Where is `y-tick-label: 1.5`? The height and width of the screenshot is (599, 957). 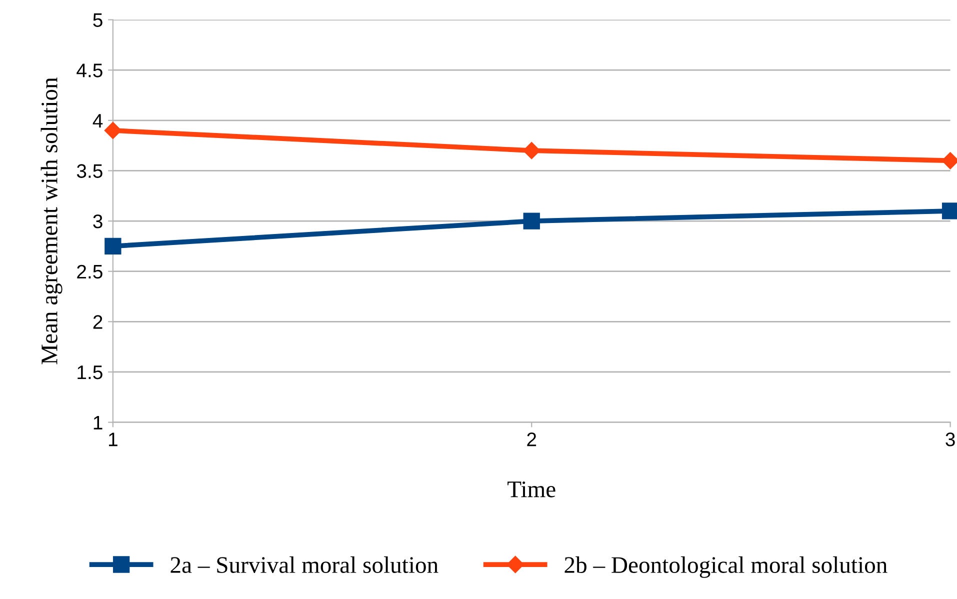 y-tick-label: 1.5 is located at coordinates (90, 373).